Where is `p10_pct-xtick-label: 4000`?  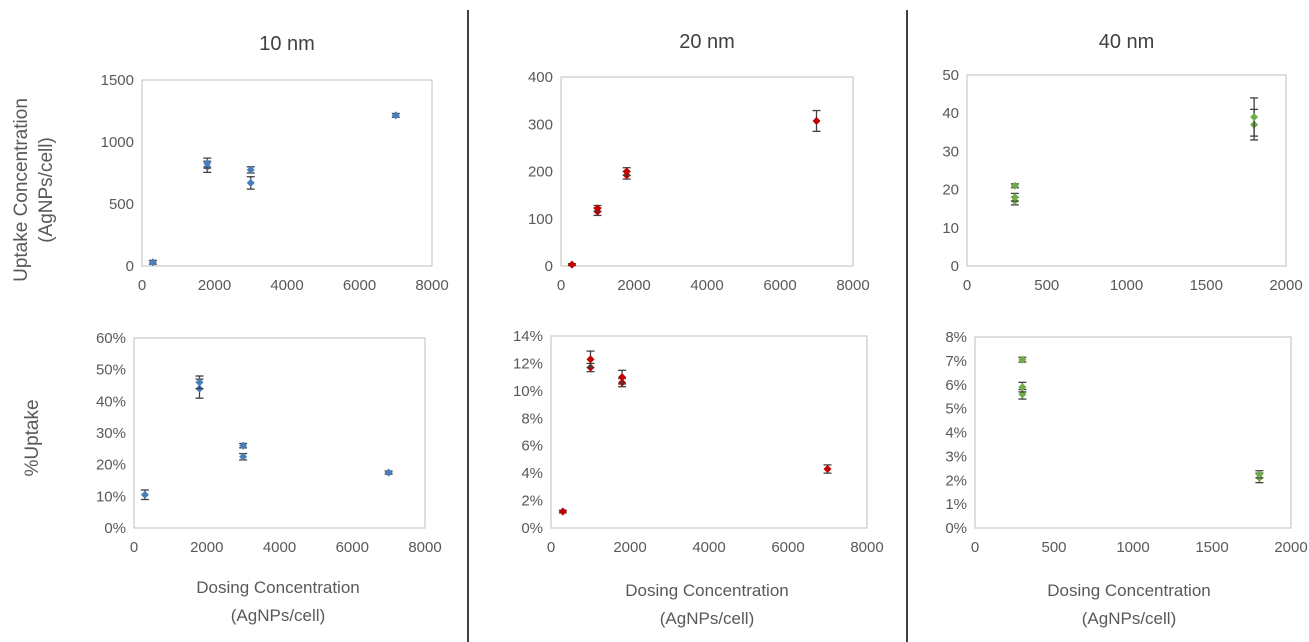 p10_pct-xtick-label: 4000 is located at coordinates (279, 547).